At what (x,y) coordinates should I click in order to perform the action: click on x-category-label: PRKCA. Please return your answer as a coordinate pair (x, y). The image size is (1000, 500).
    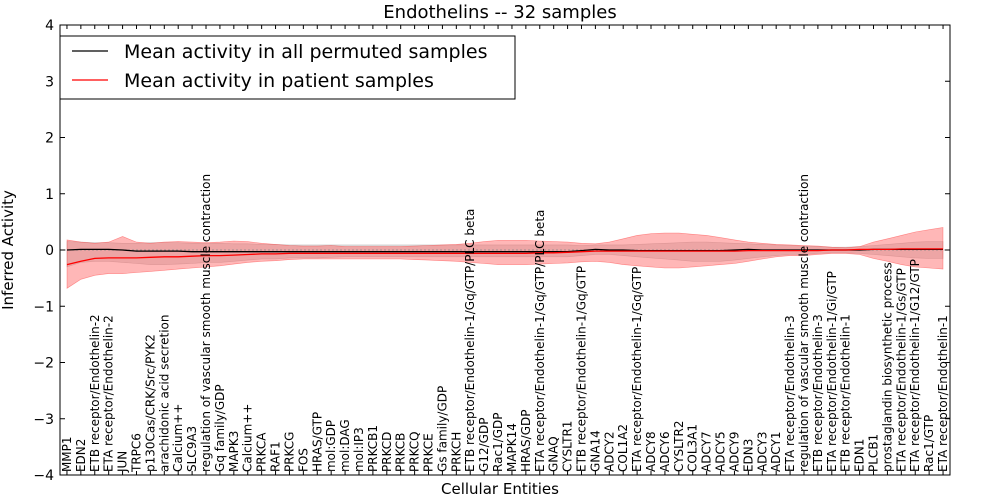
    Looking at the image, I should click on (262, 452).